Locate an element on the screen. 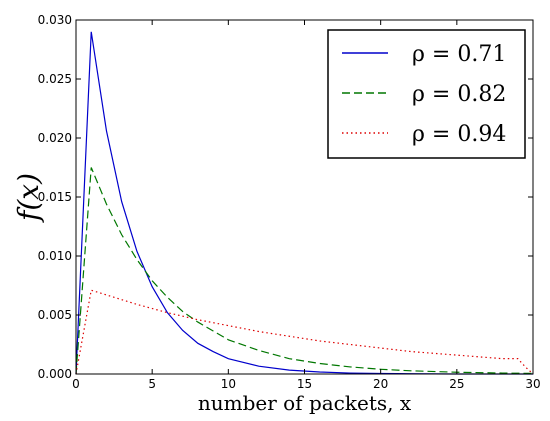 This screenshot has height=421, width=550. y-tick-label: 0.015 is located at coordinates (55, 197).